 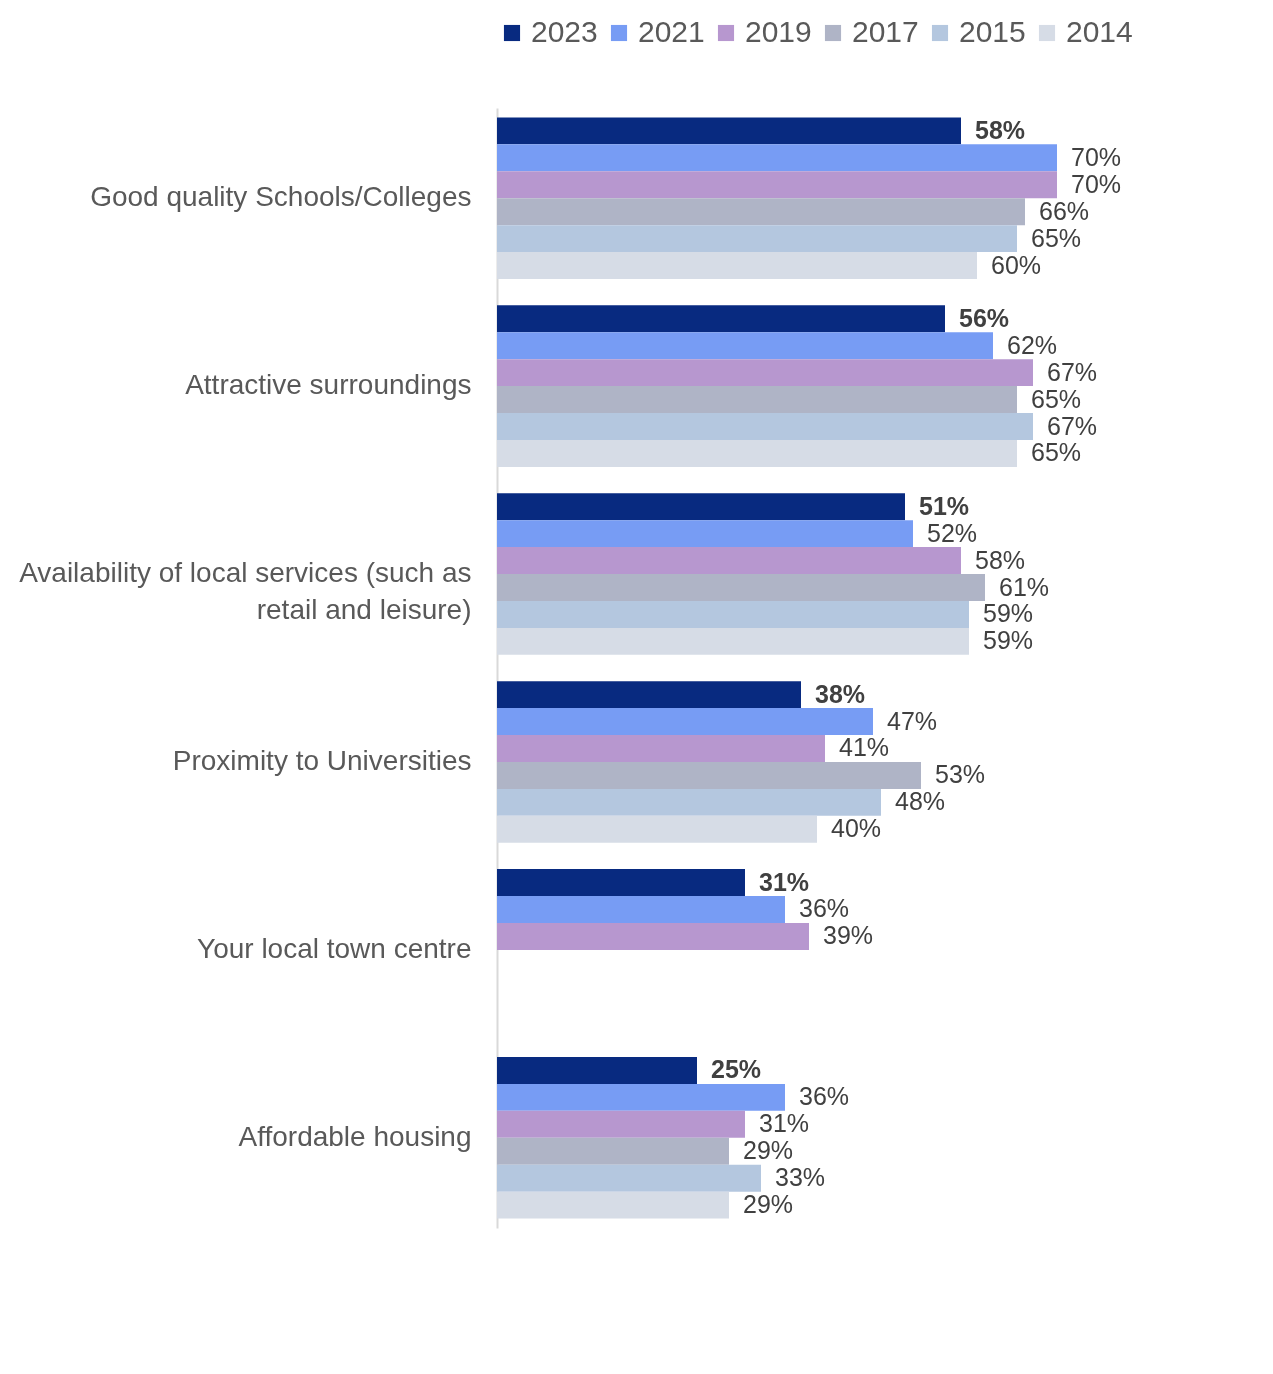 I want to click on y-tick-label: Availability of local services (such as retail and leisure), so click(x=245, y=591).